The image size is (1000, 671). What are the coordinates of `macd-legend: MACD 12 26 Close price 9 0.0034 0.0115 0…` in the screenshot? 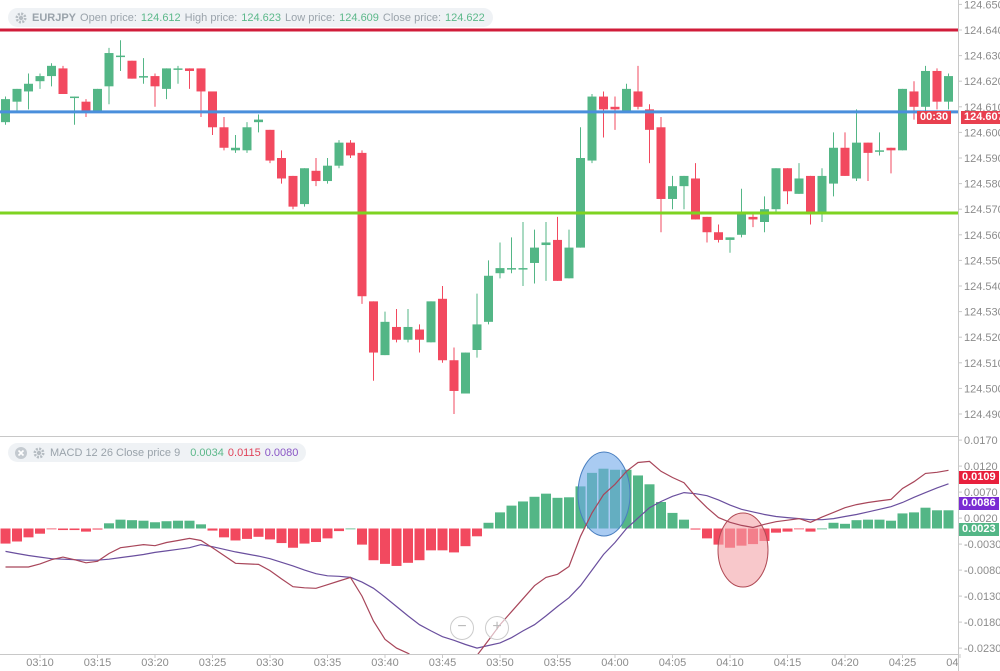 It's located at (157, 452).